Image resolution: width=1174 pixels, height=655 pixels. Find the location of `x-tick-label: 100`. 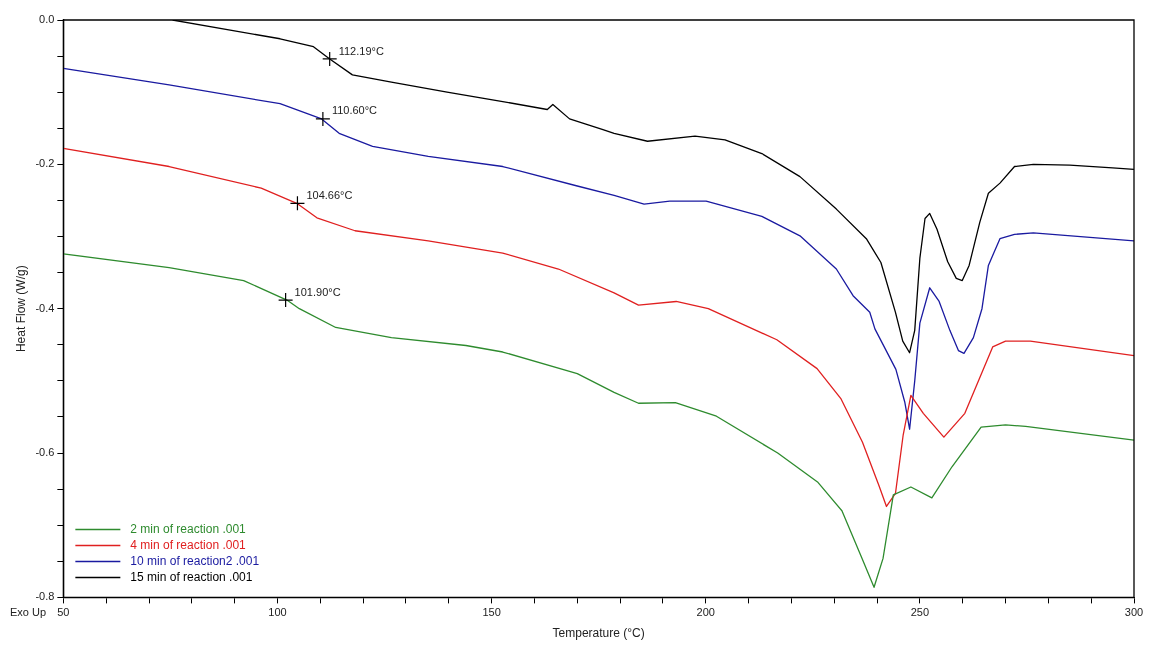

x-tick-label: 100 is located at coordinates (277, 612).